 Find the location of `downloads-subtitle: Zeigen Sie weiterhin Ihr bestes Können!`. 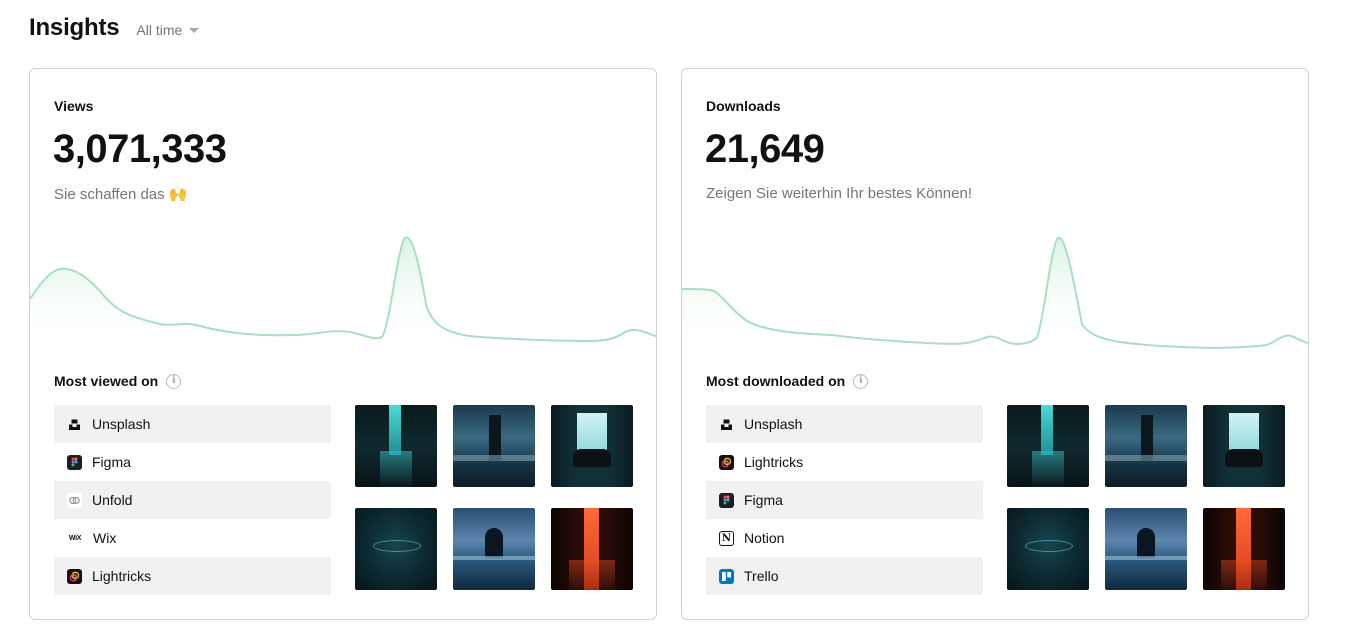

downloads-subtitle: Zeigen Sie weiterhin Ihr bestes Können! is located at coordinates (839, 193).